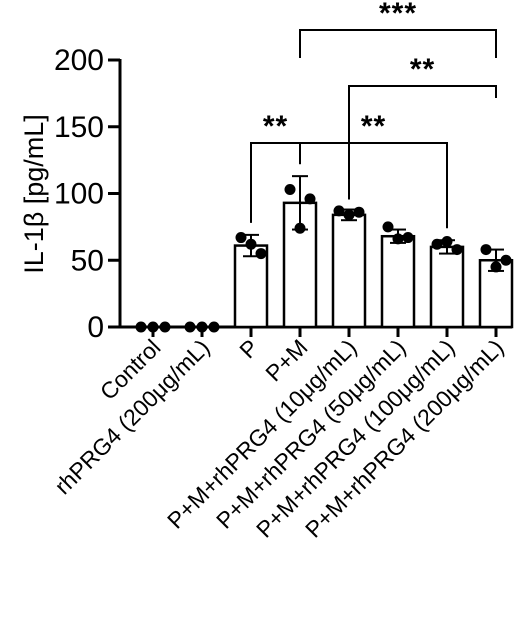 The height and width of the screenshot is (620, 532). Describe the element at coordinates (87, 260) in the screenshot. I see `y-tick-label: 50` at that location.